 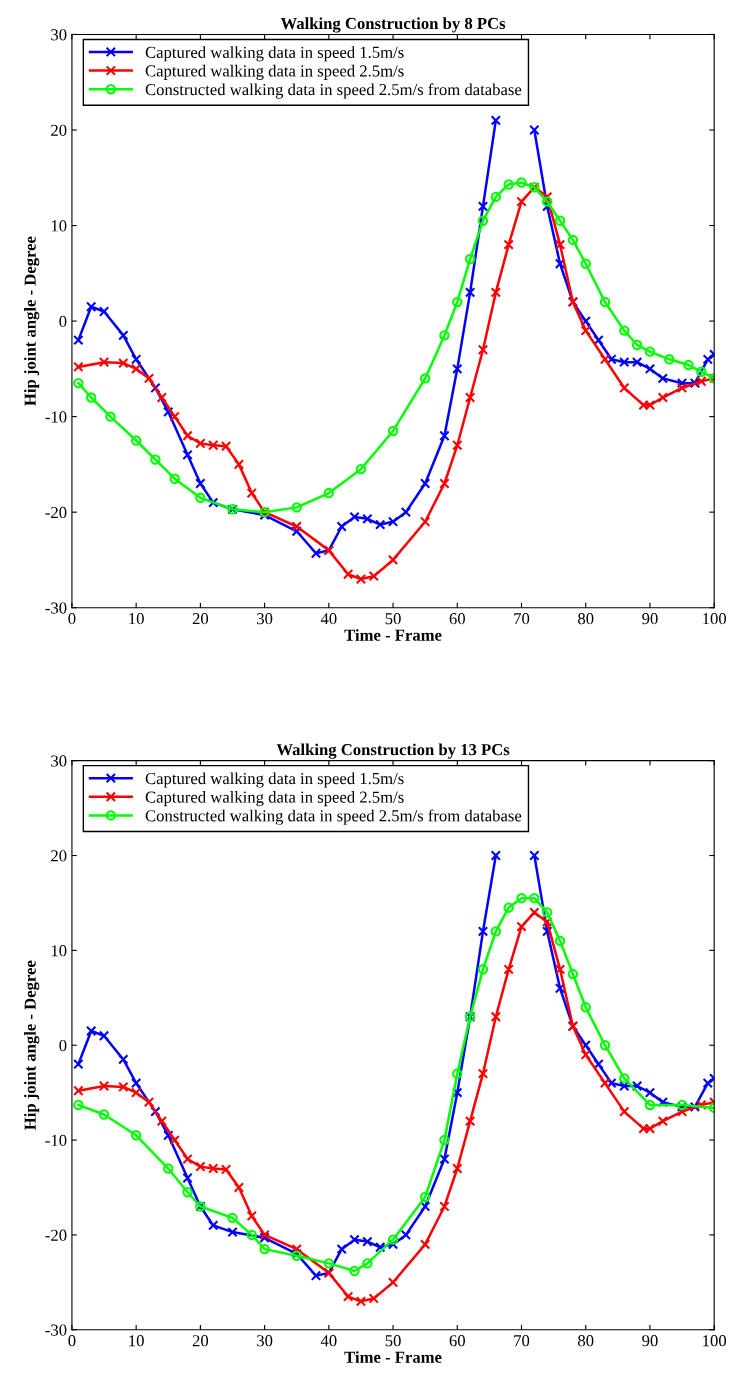 I want to click on chart-title: Walking Construction by 8 PCs, so click(x=393, y=25).